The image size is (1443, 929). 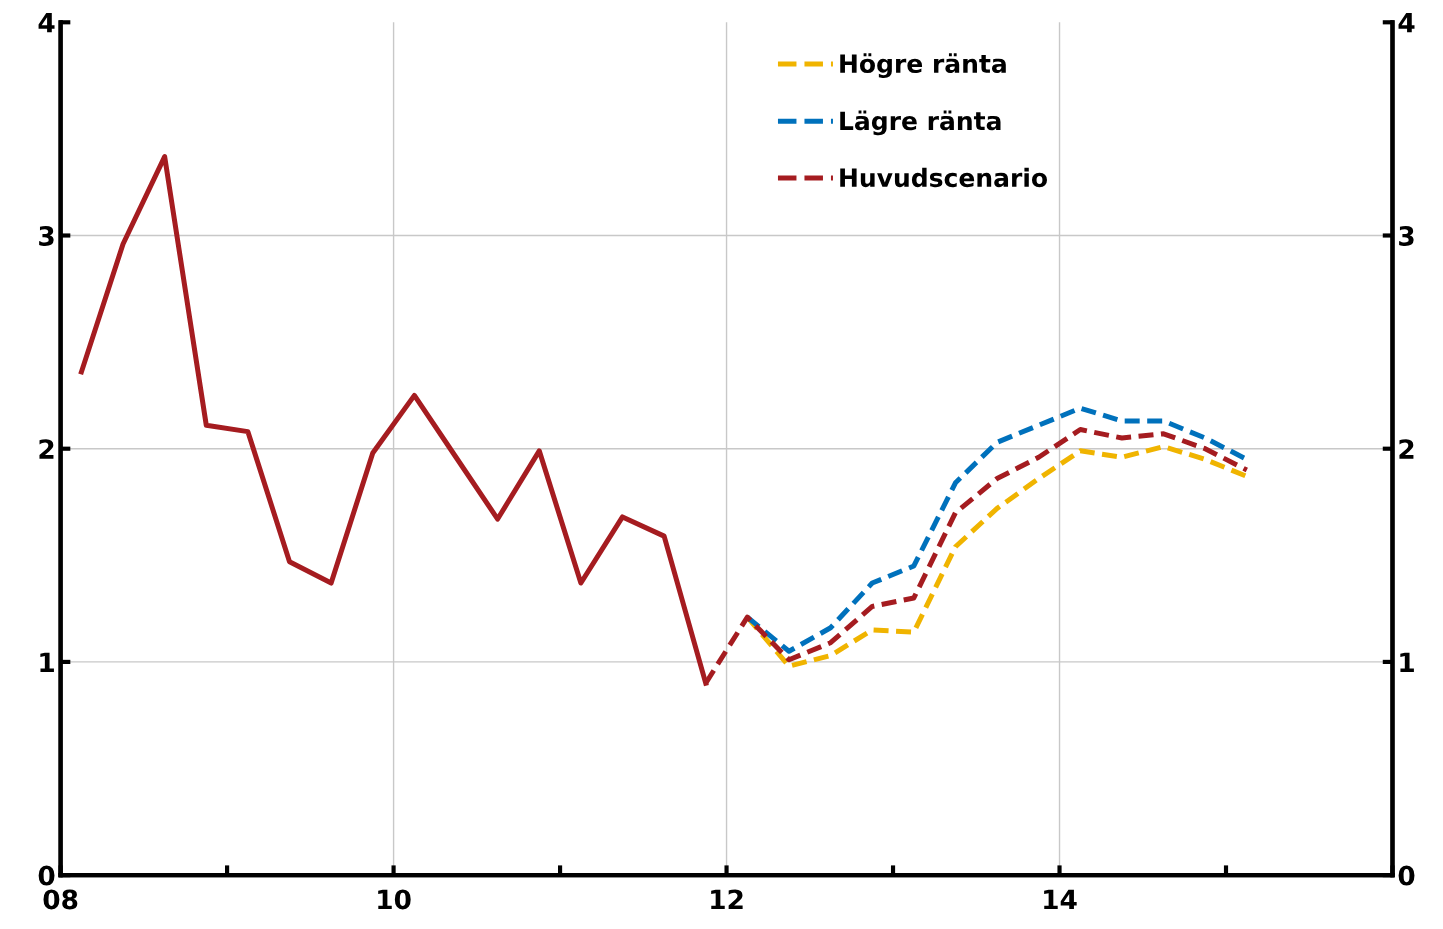 I want to click on y-tick-label: 3, so click(x=46, y=235).